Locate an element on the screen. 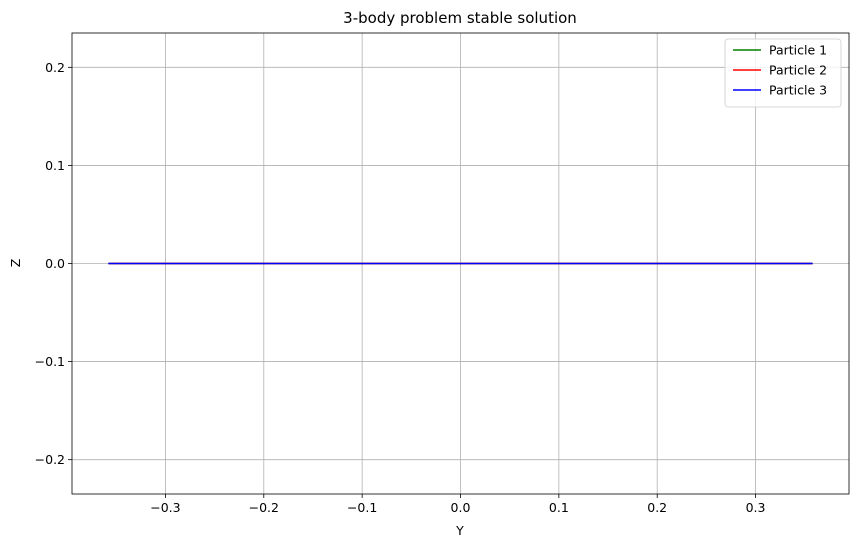 This screenshot has width=857, height=547. legend-label: Particle 1 is located at coordinates (798, 50).